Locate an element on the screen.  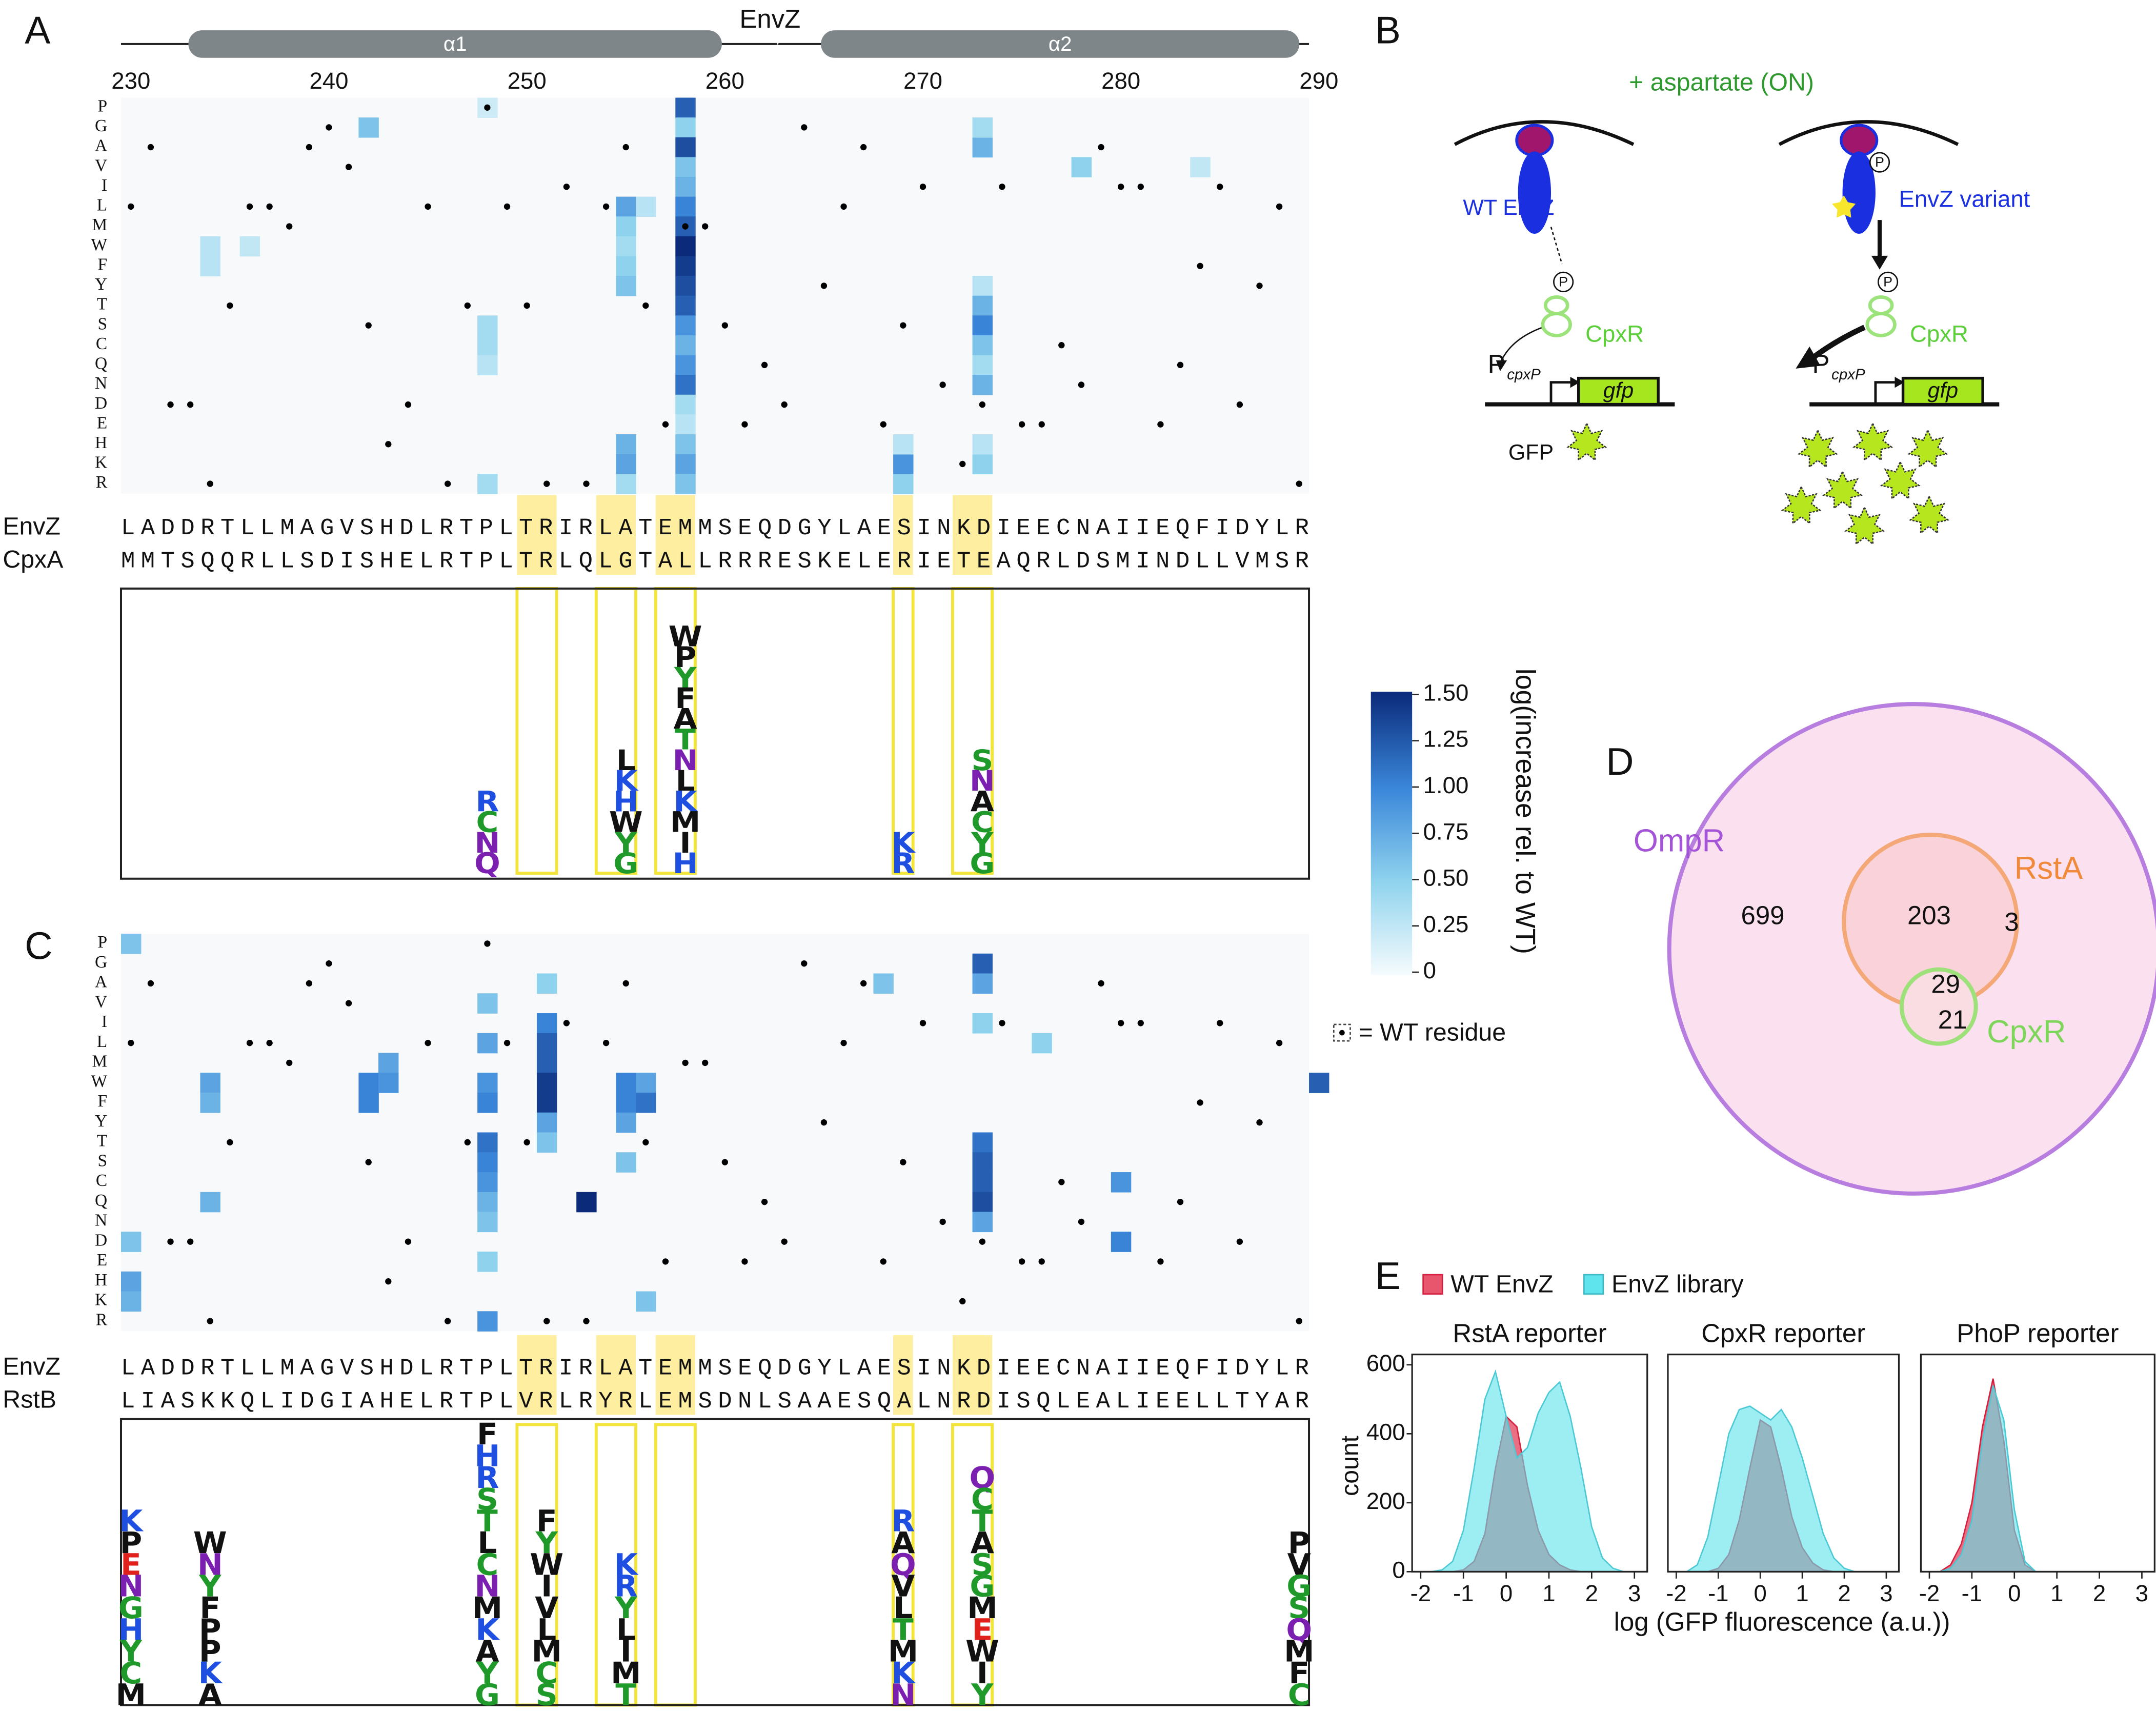
logo-letter: Q is located at coordinates (983, 1477).